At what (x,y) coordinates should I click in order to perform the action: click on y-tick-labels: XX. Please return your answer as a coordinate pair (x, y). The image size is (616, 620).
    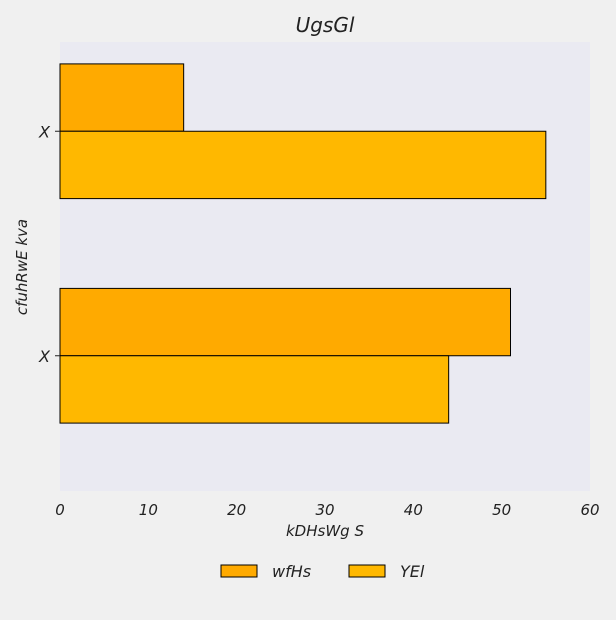
    Looking at the image, I should click on (49, 244).